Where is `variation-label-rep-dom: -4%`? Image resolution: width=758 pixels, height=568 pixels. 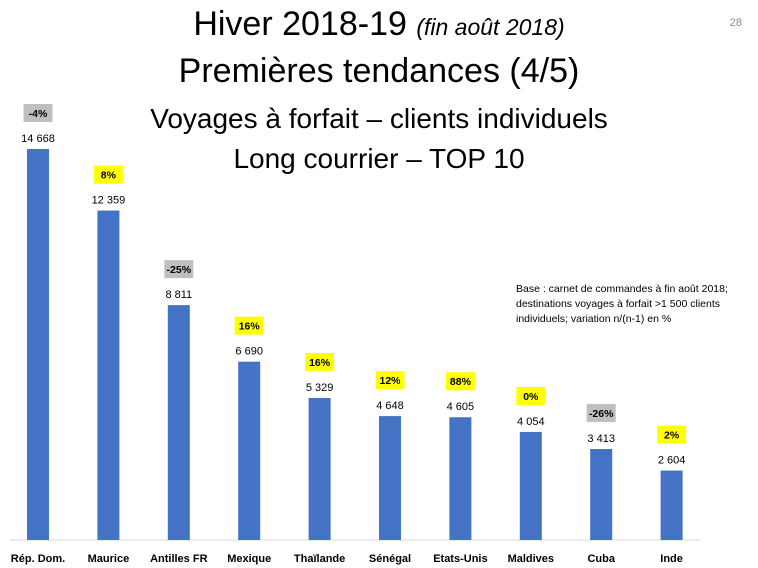 variation-label-rep-dom: -4% is located at coordinates (38, 114).